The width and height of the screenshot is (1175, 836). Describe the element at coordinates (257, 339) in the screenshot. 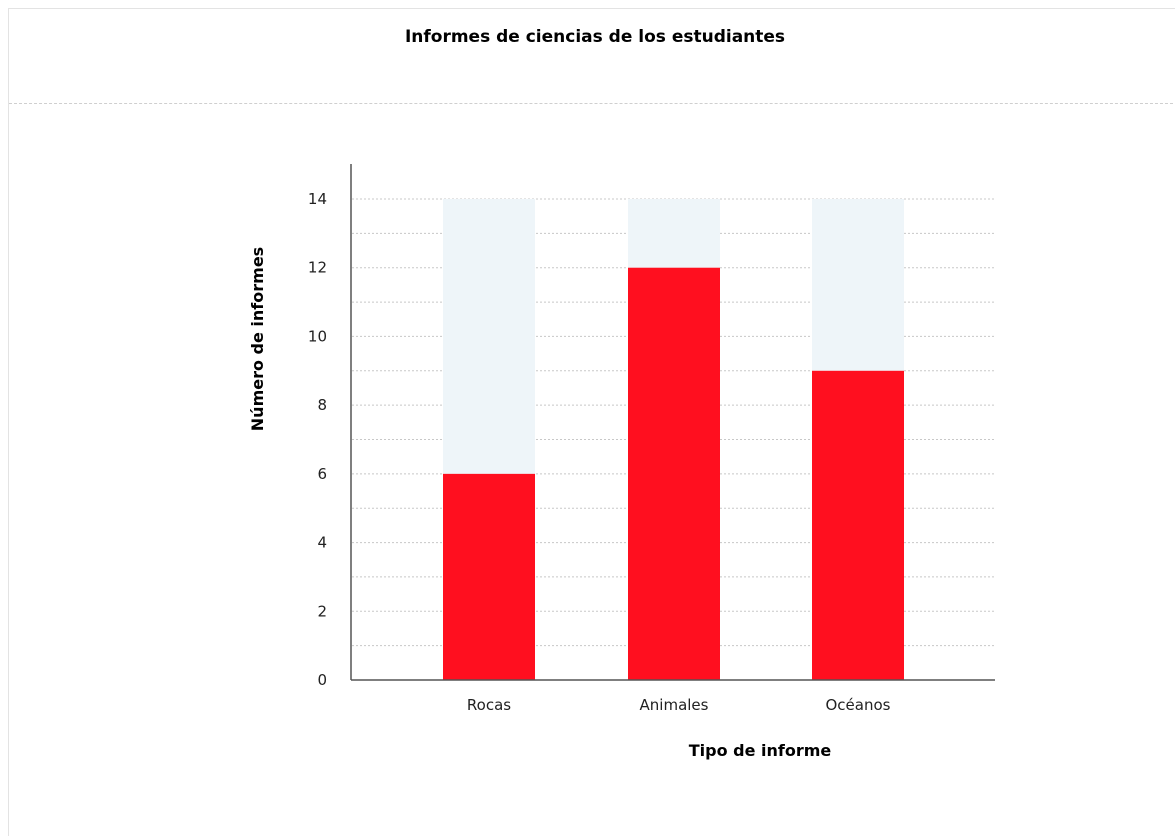

I see `y-axis-title: Número de informes` at that location.